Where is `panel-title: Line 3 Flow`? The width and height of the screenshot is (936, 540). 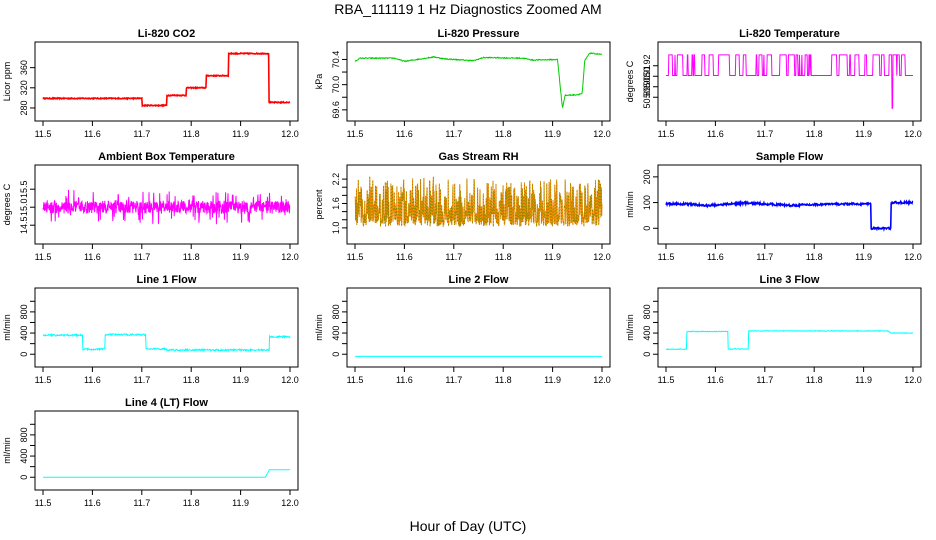 panel-title: Line 3 Flow is located at coordinates (790, 280).